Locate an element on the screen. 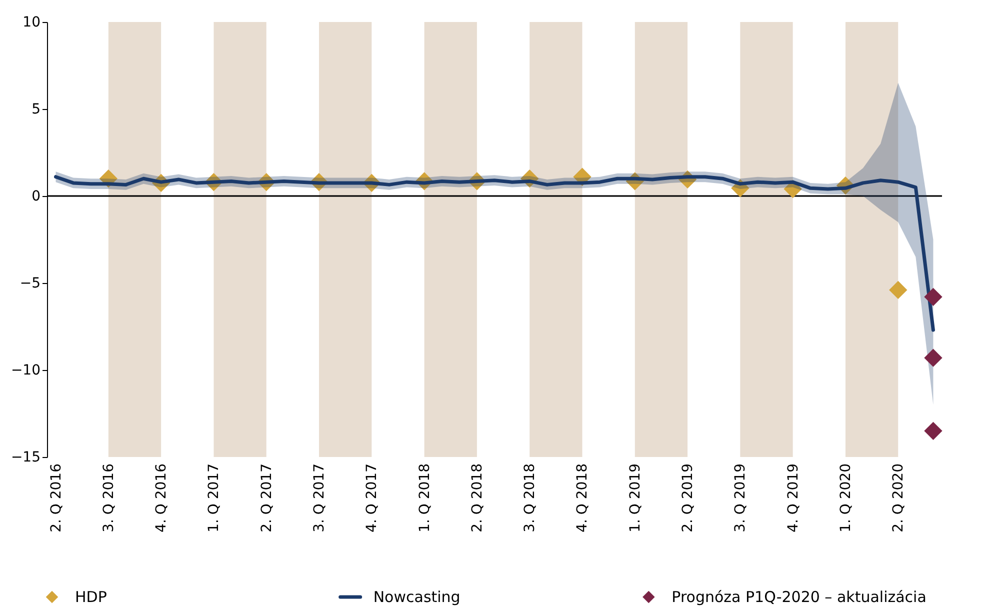  x-tick-label: 1. Q 2020 is located at coordinates (846, 498).